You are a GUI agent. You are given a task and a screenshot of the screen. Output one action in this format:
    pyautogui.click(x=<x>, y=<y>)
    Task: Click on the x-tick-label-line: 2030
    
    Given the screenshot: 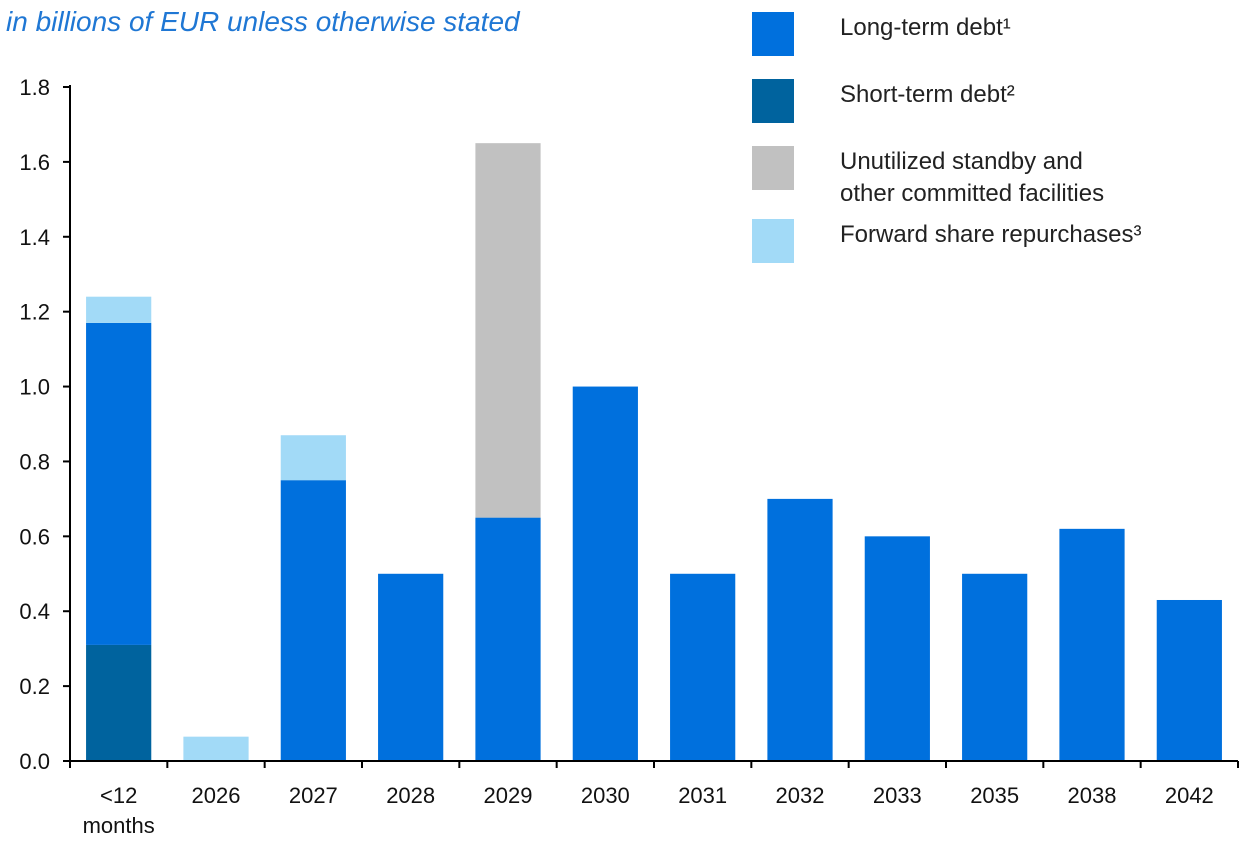 What is the action you would take?
    pyautogui.click(x=605, y=795)
    